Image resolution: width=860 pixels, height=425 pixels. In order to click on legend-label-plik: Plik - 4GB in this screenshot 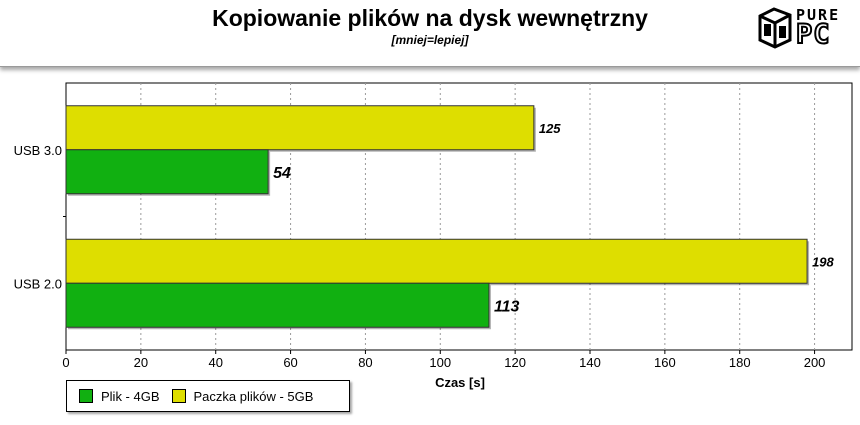, I will do `click(130, 396)`.